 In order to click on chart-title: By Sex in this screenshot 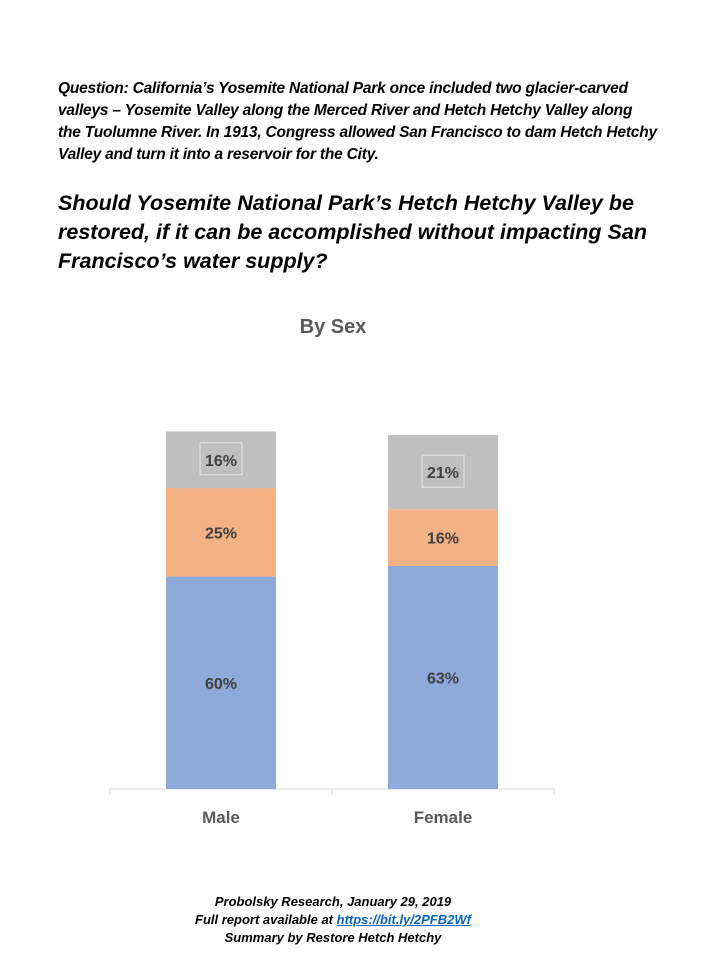, I will do `click(333, 327)`.